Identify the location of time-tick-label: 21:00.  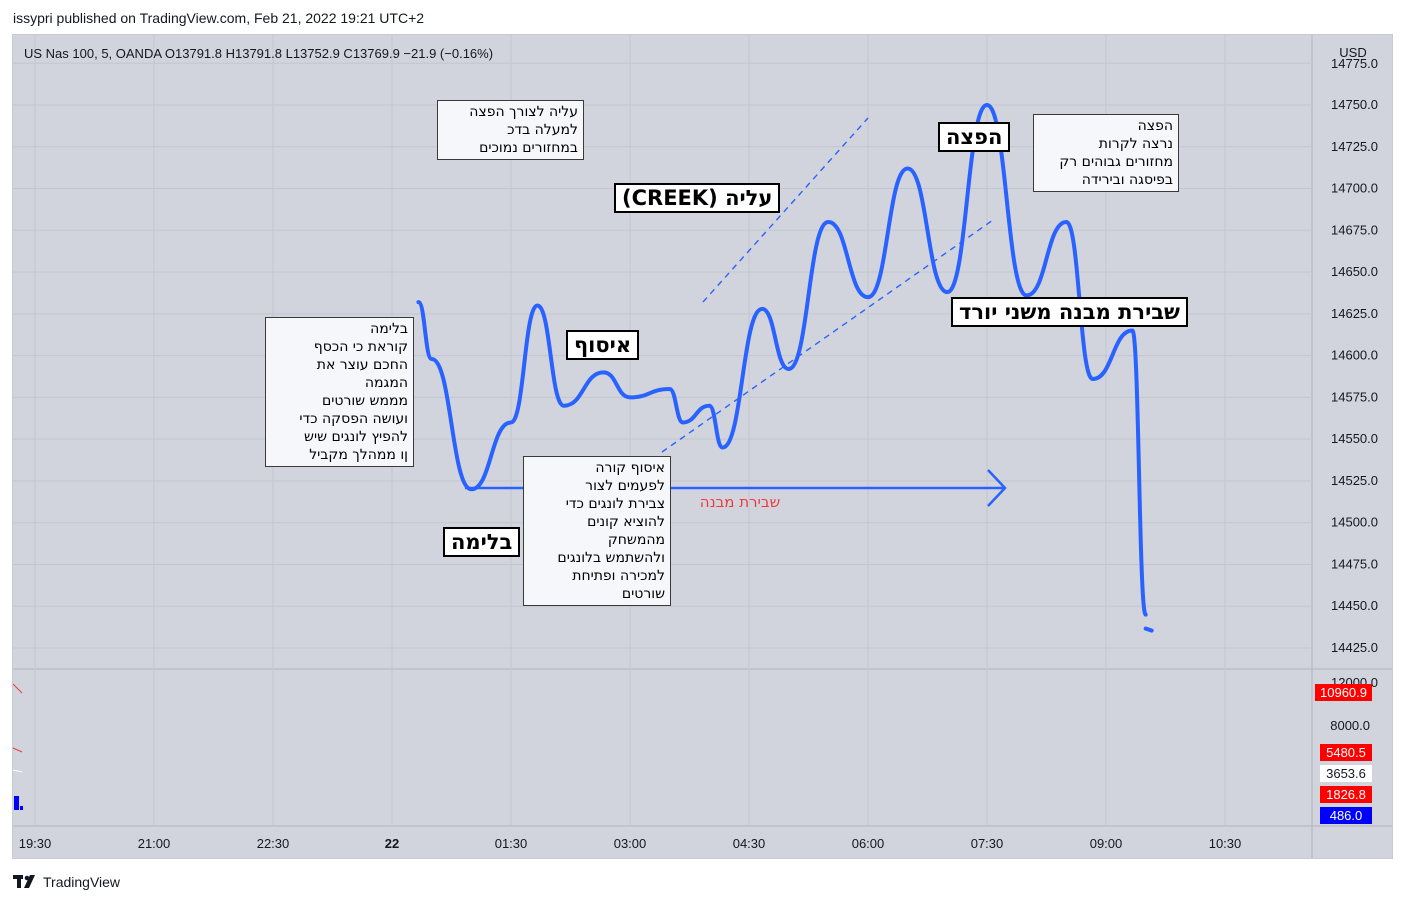
(154, 843).